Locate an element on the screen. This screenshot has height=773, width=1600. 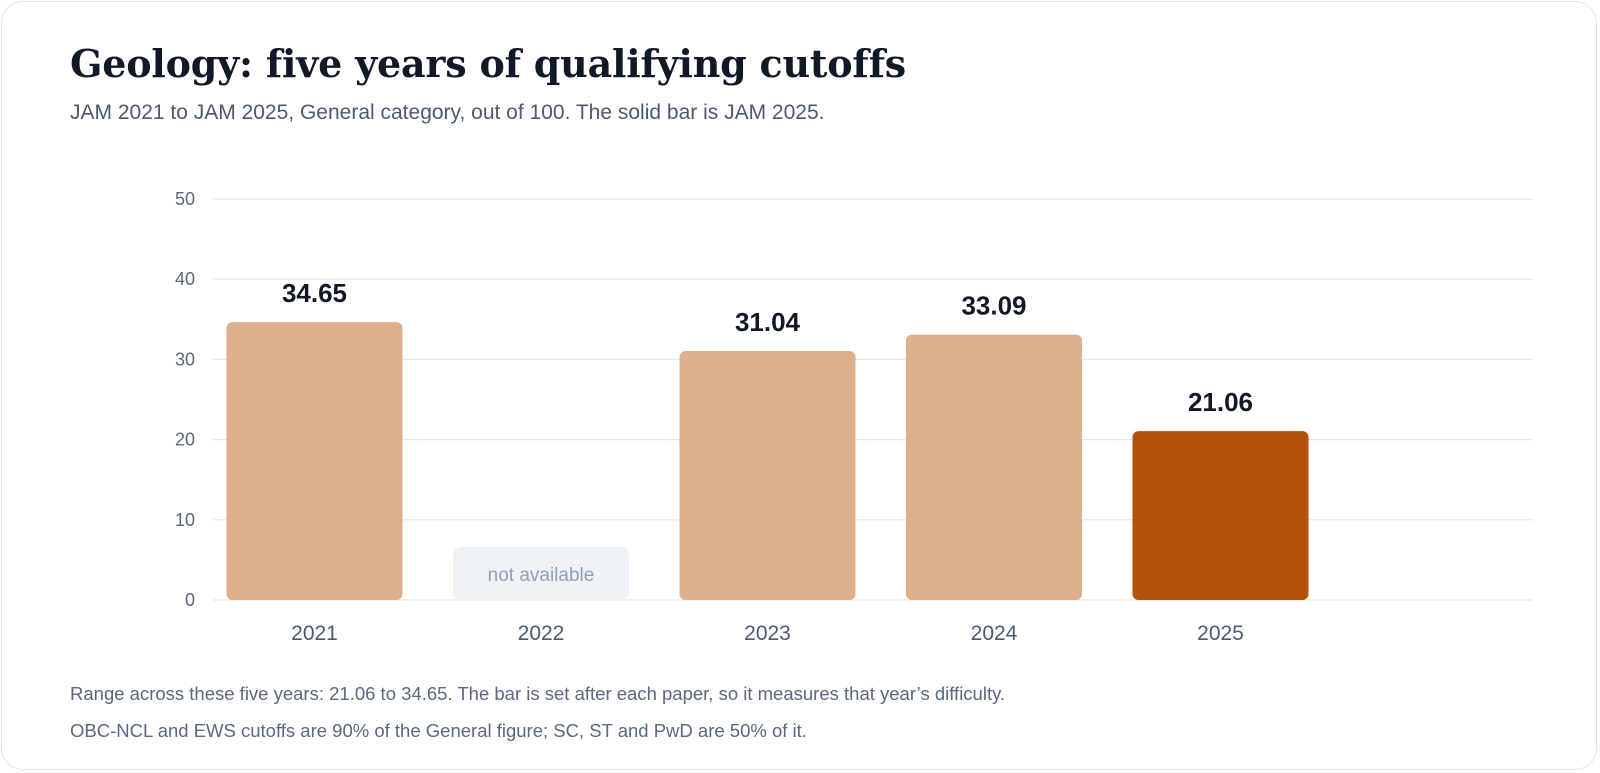
y-tick-label: 50 is located at coordinates (185, 199).